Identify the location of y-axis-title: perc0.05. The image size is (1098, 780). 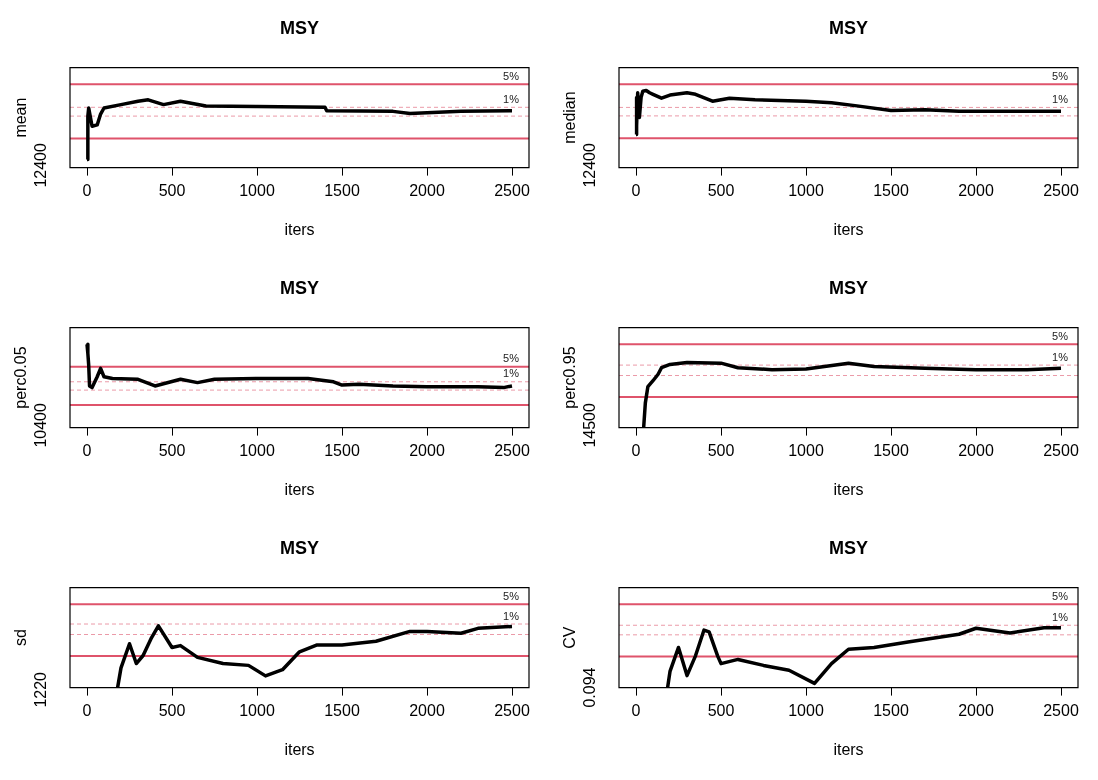
(21, 377).